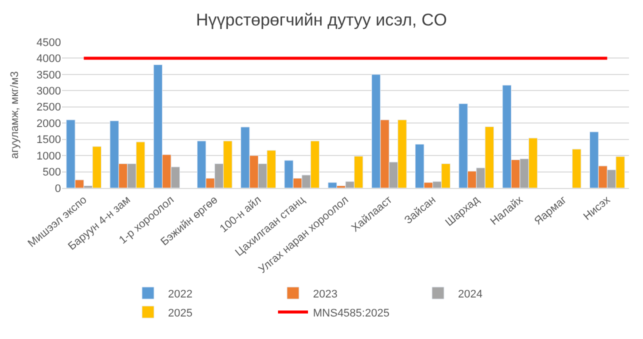 Image resolution: width=643 pixels, height=339 pixels. I want to click on y-tick-label: 4000, so click(48, 59).